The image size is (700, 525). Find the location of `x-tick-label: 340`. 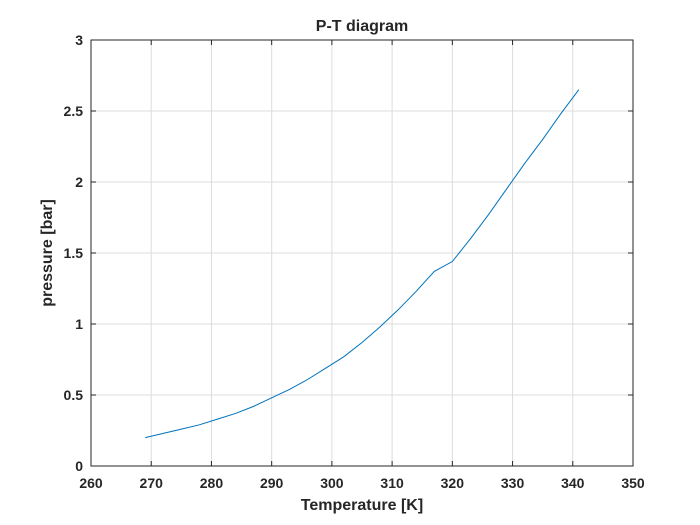

x-tick-label: 340 is located at coordinates (573, 483).